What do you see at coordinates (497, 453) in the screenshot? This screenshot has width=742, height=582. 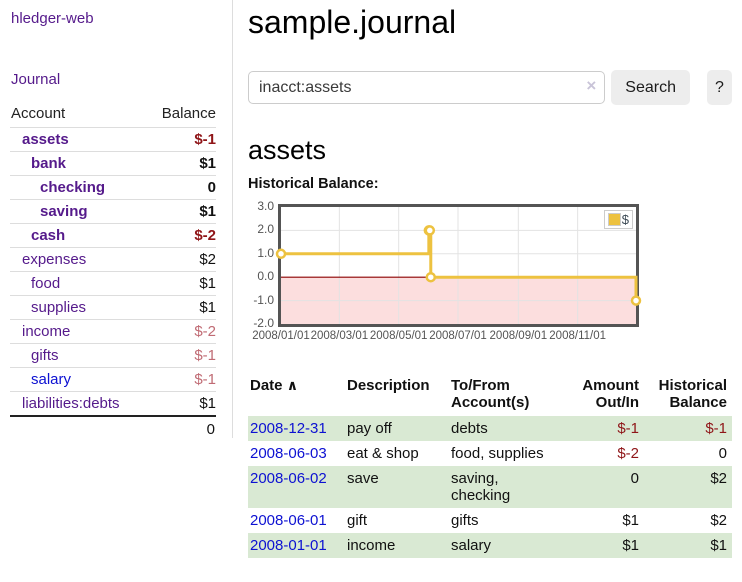 I see `register-accounts-cell: food, supplies` at bounding box center [497, 453].